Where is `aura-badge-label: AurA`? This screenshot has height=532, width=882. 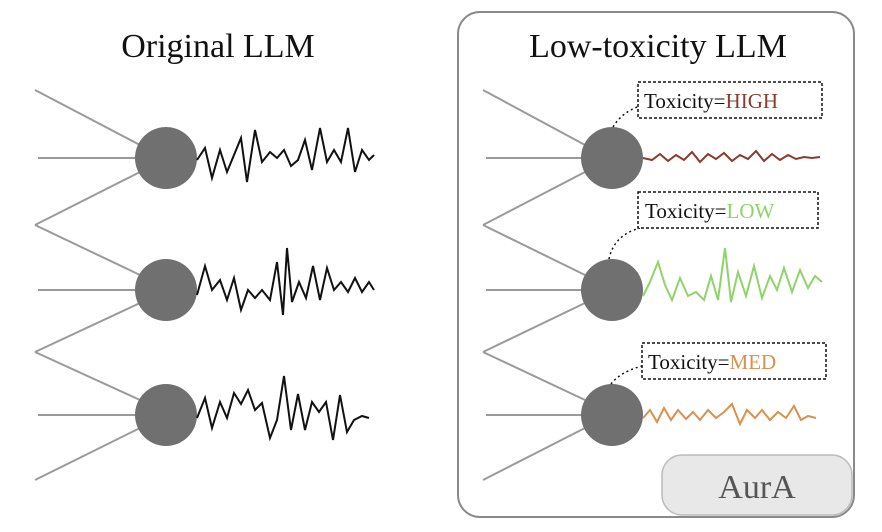 aura-badge-label: AurA is located at coordinates (757, 487).